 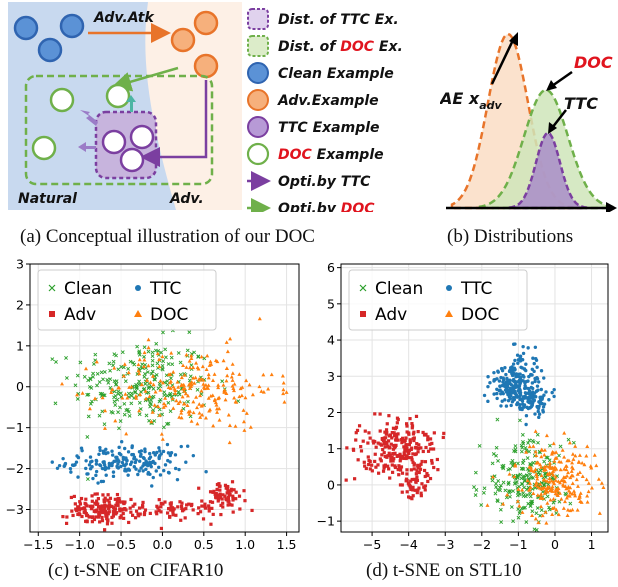 What do you see at coordinates (118, 96) in the screenshot?
I see `doc-example-marker` at bounding box center [118, 96].